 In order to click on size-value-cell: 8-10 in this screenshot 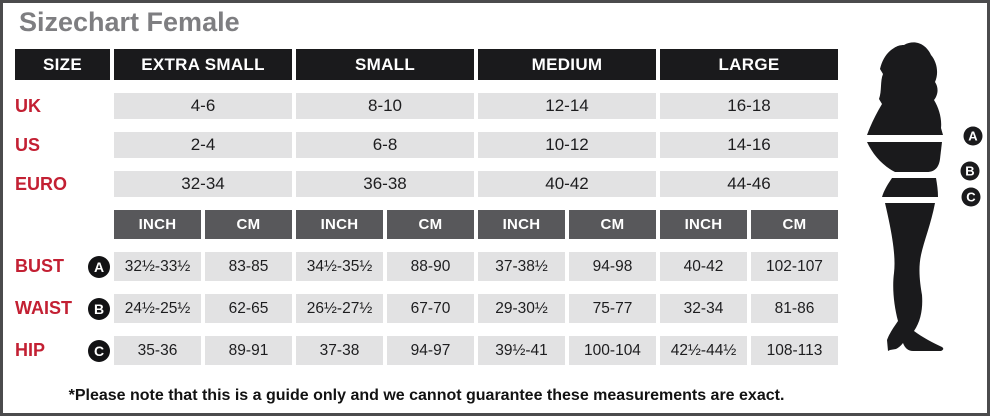, I will do `click(385, 106)`.